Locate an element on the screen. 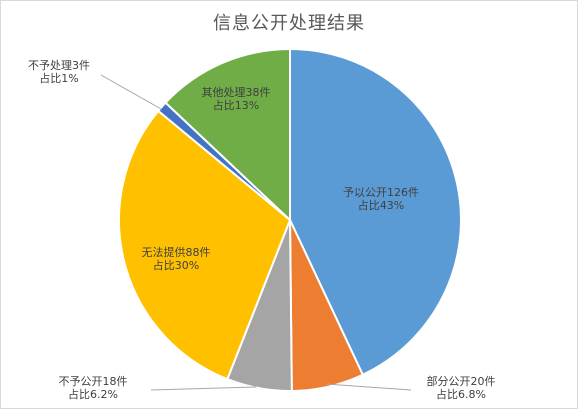 The width and height of the screenshot is (578, 409). data-label-2-line1: 部分公开20件 is located at coordinates (461, 381).